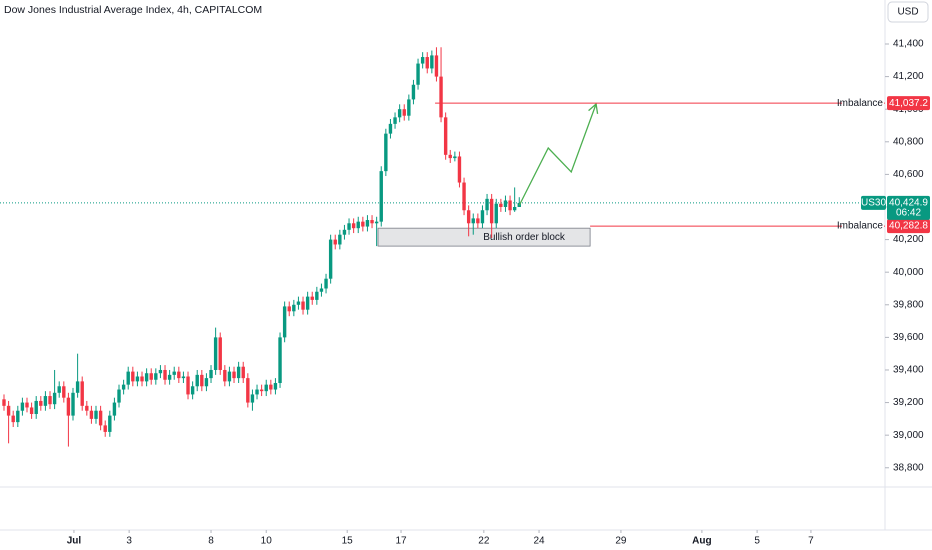 This screenshot has width=932, height=550. I want to click on order-block-label: Bullish order block, so click(524, 237).